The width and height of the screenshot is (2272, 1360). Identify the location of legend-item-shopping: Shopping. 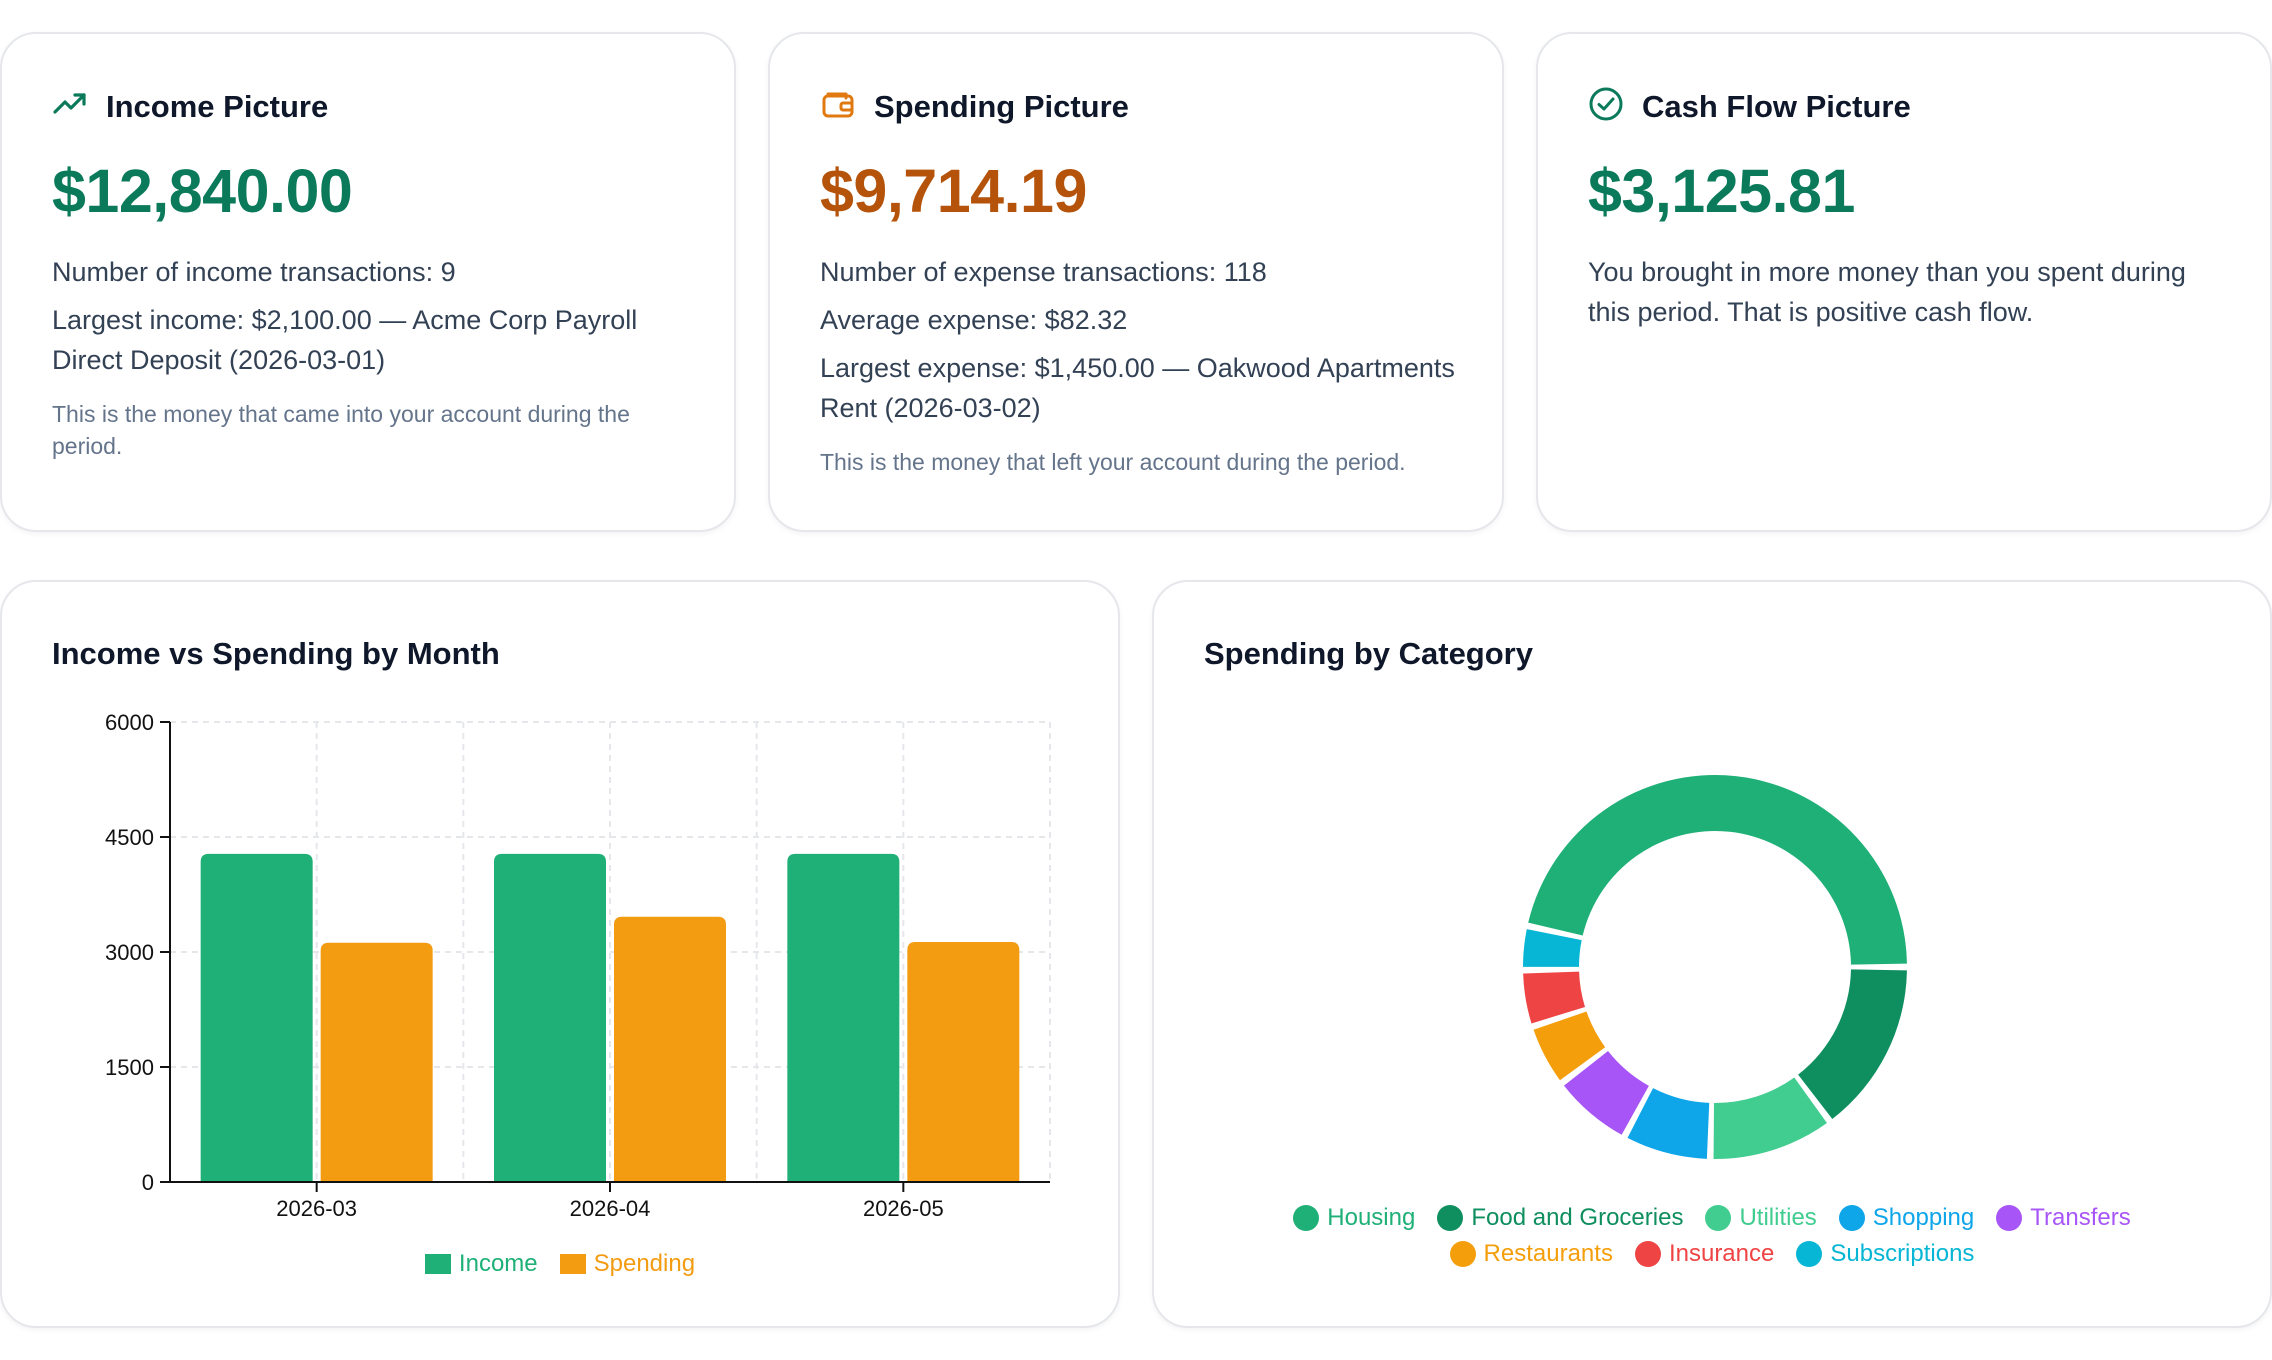
(1906, 1218).